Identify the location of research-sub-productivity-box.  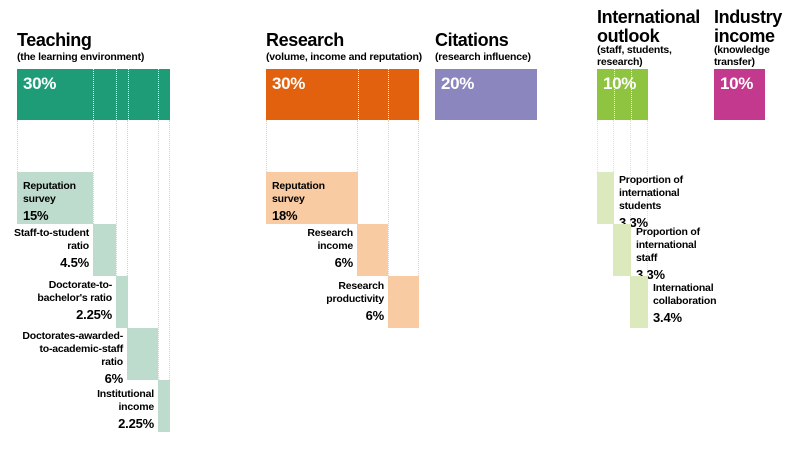
(403, 302).